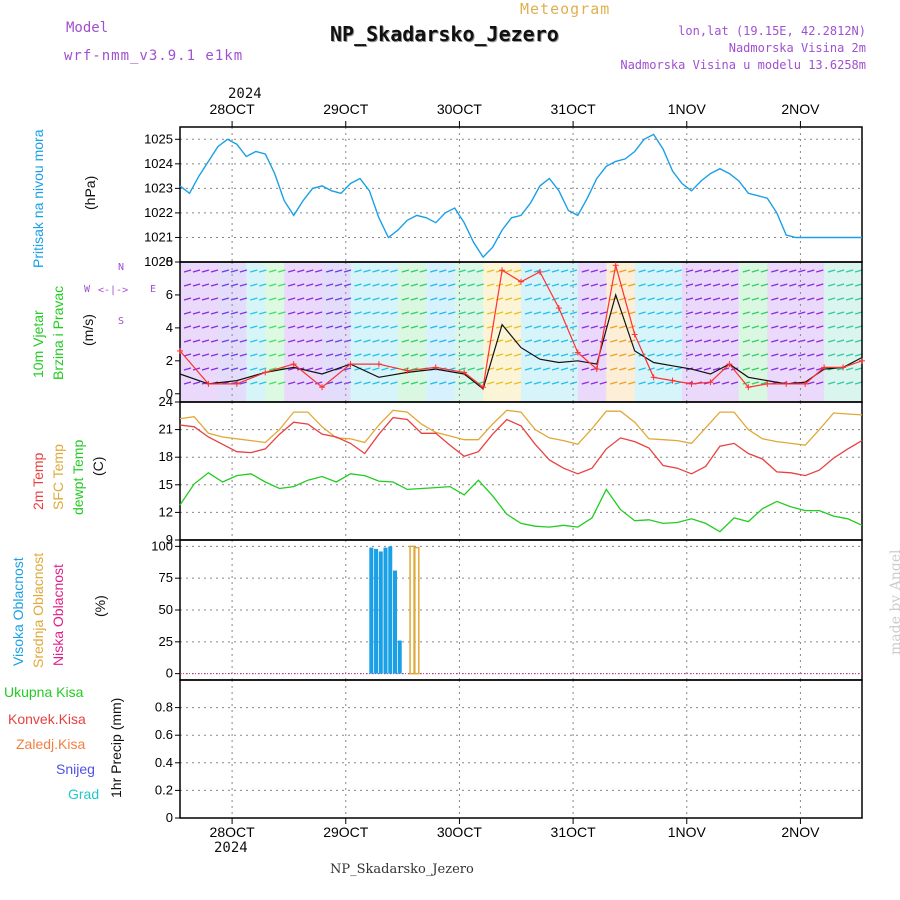 This screenshot has width=900, height=900. Describe the element at coordinates (164, 707) in the screenshot. I see `y-tick-label: 0.8` at that location.